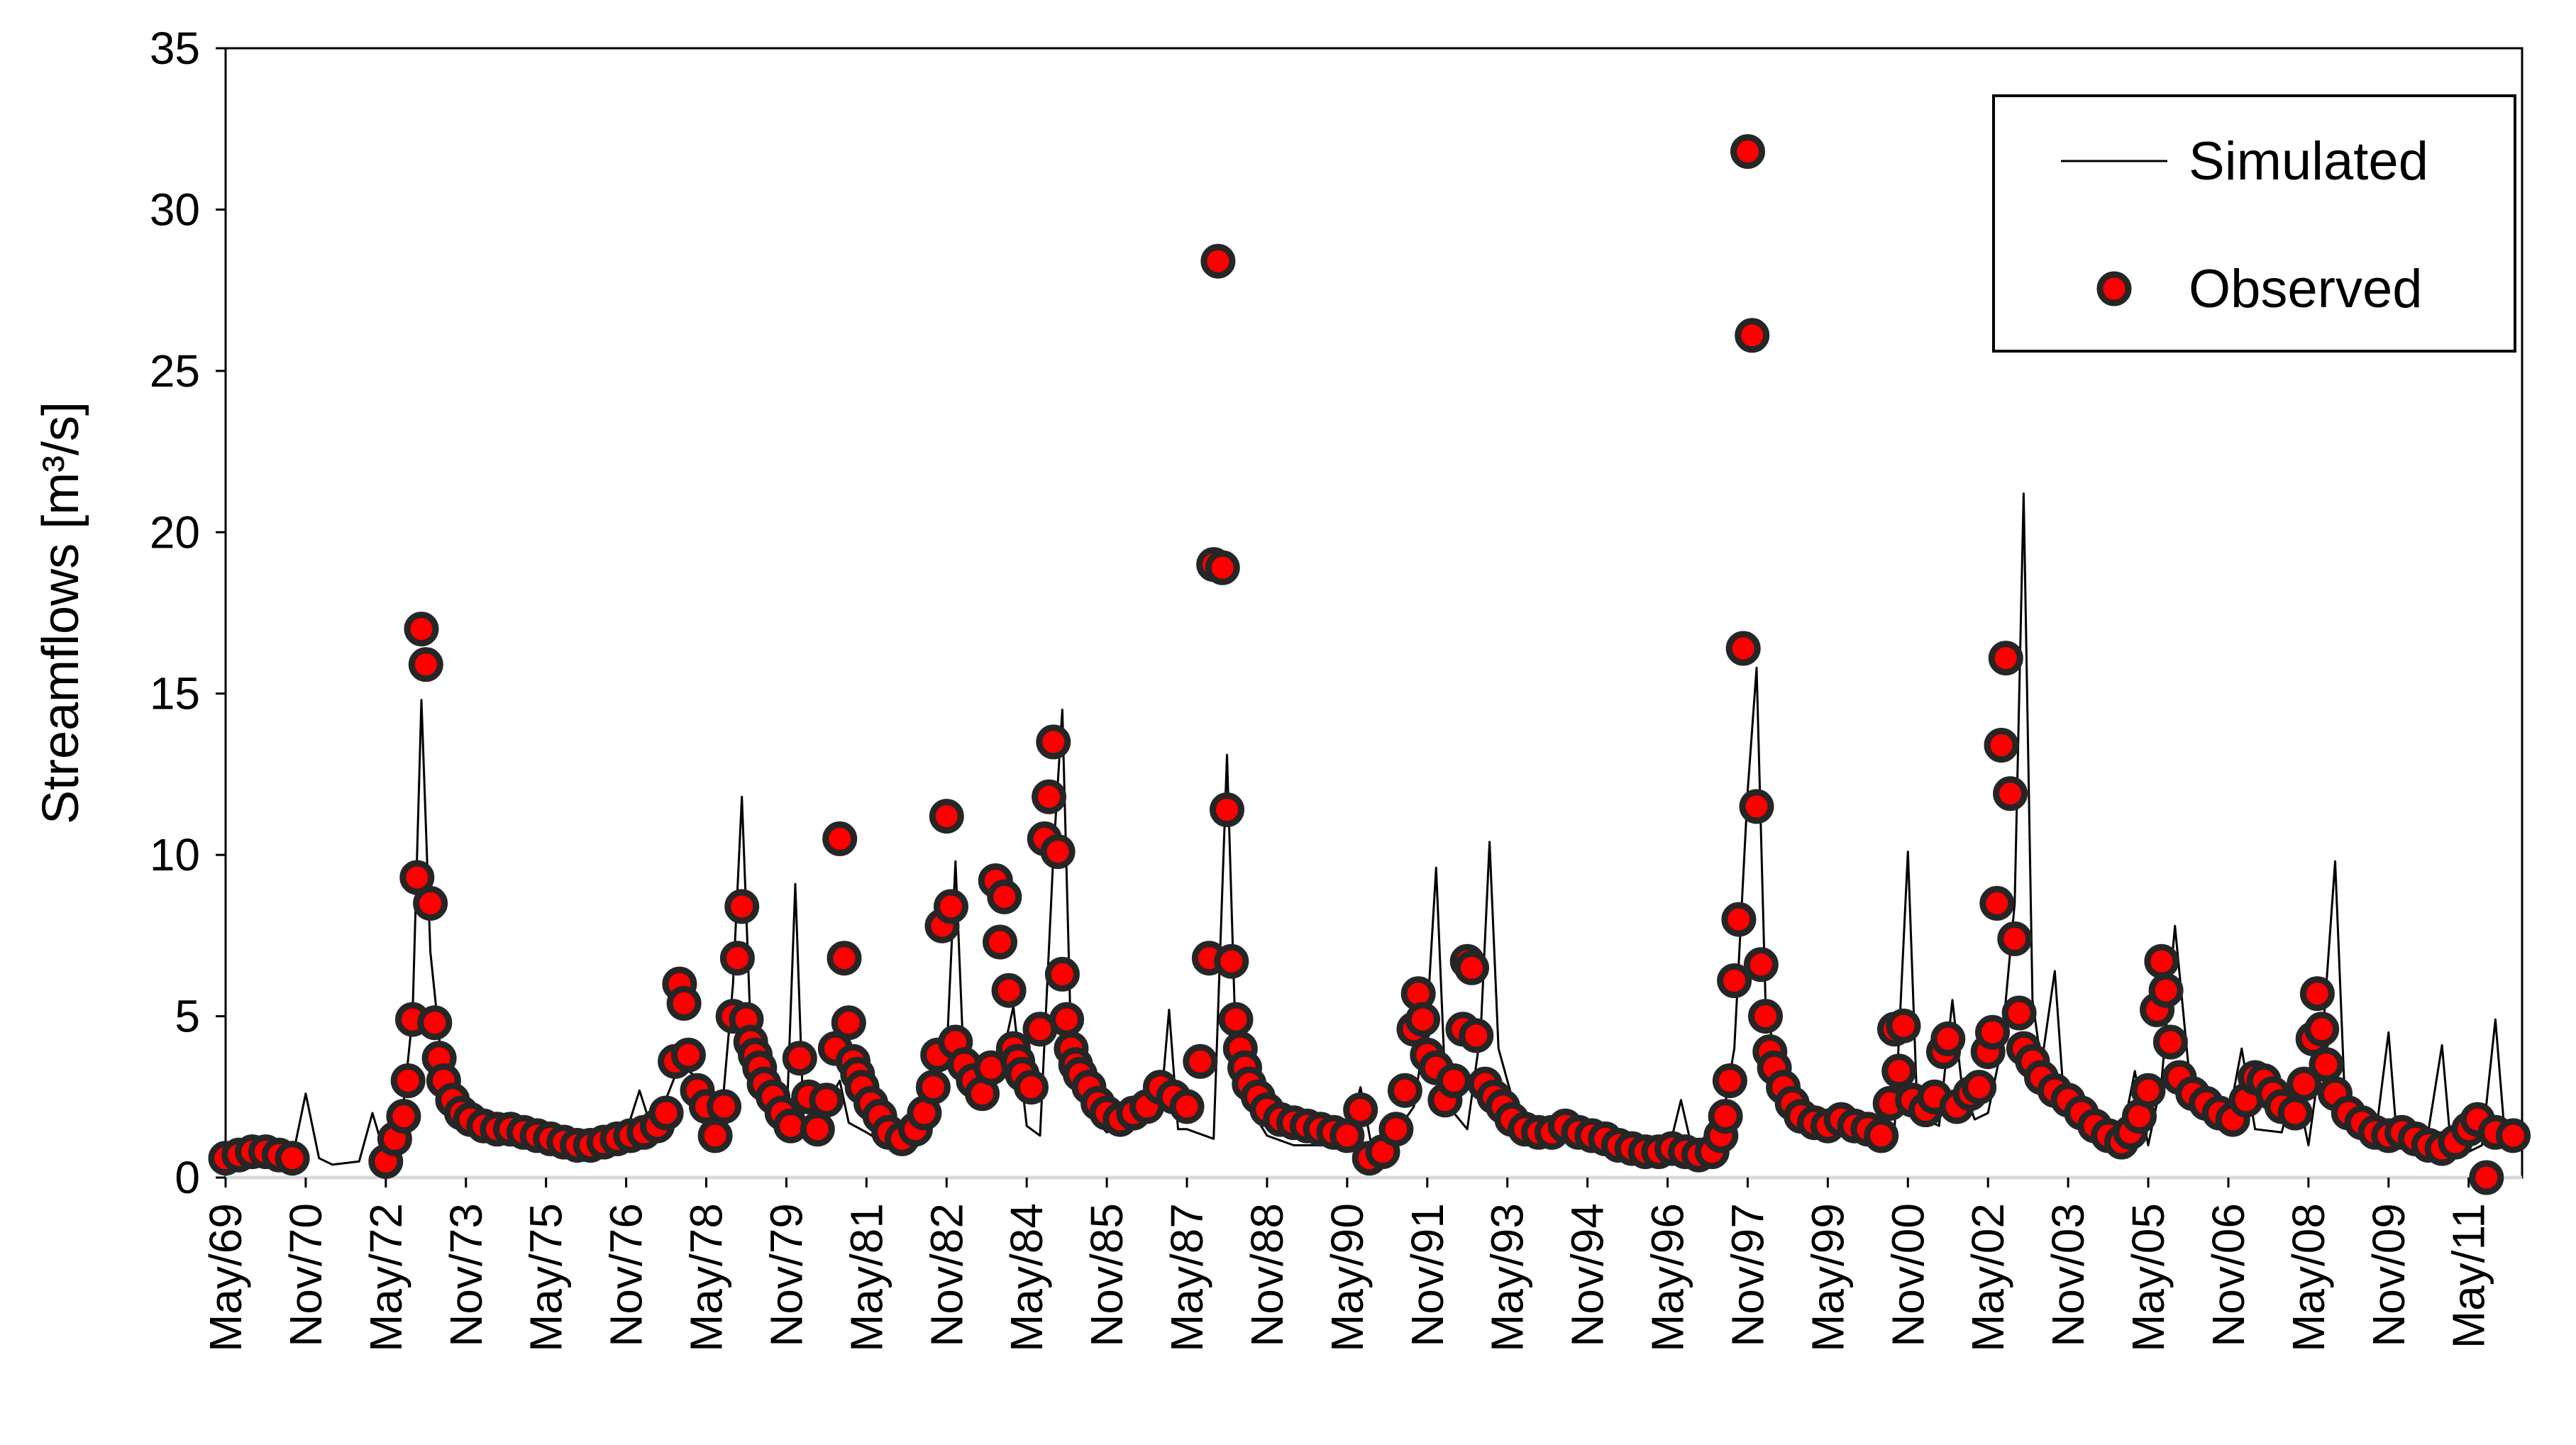 The width and height of the screenshot is (2576, 1445). I want to click on x-tick-label: Nov/91, so click(1427, 1275).